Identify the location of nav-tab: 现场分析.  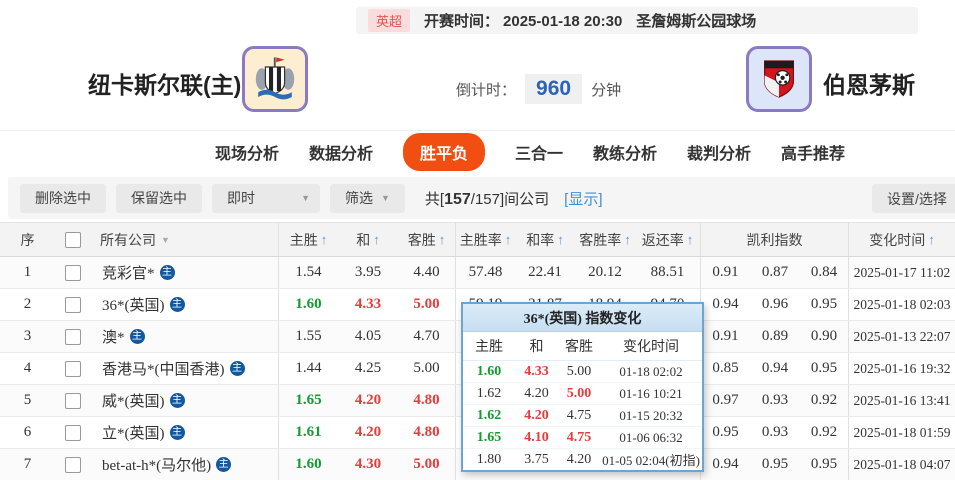
(246, 154).